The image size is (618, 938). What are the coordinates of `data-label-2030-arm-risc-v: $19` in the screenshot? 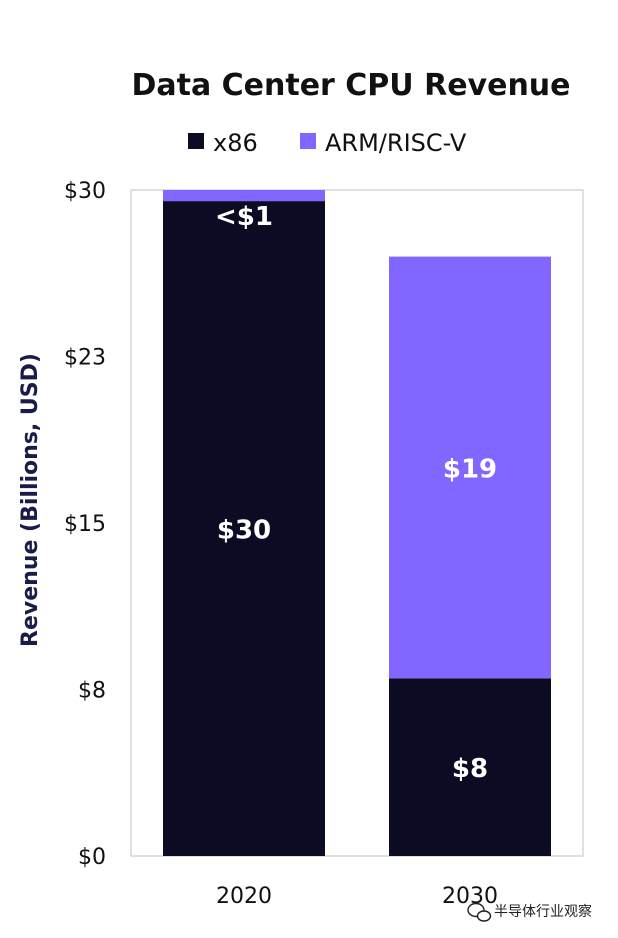 It's located at (470, 470).